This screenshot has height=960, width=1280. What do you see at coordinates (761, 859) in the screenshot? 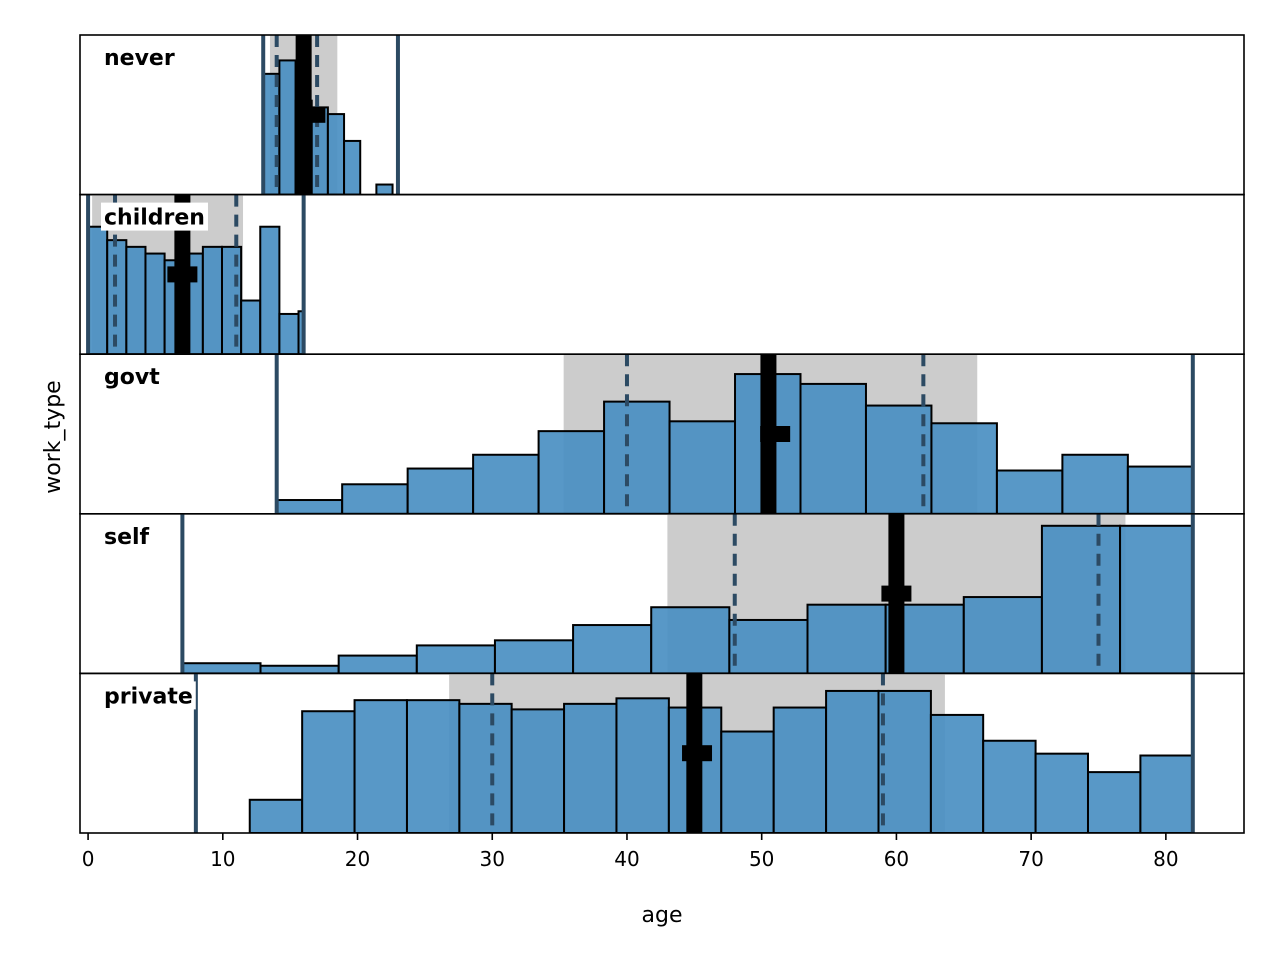
I see `x-tick-label: 50` at bounding box center [761, 859].